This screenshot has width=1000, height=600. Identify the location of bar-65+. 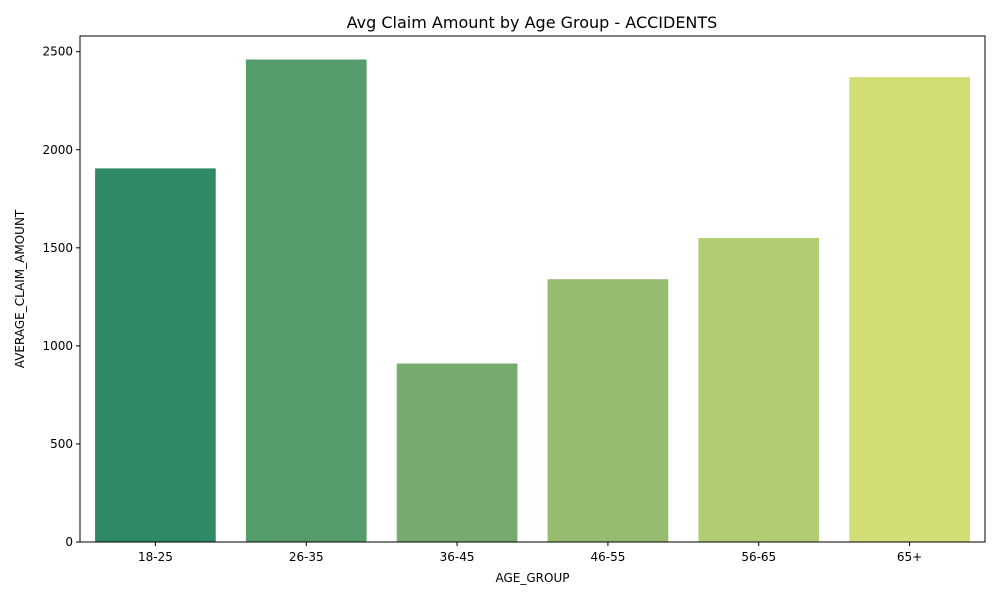
(909, 310).